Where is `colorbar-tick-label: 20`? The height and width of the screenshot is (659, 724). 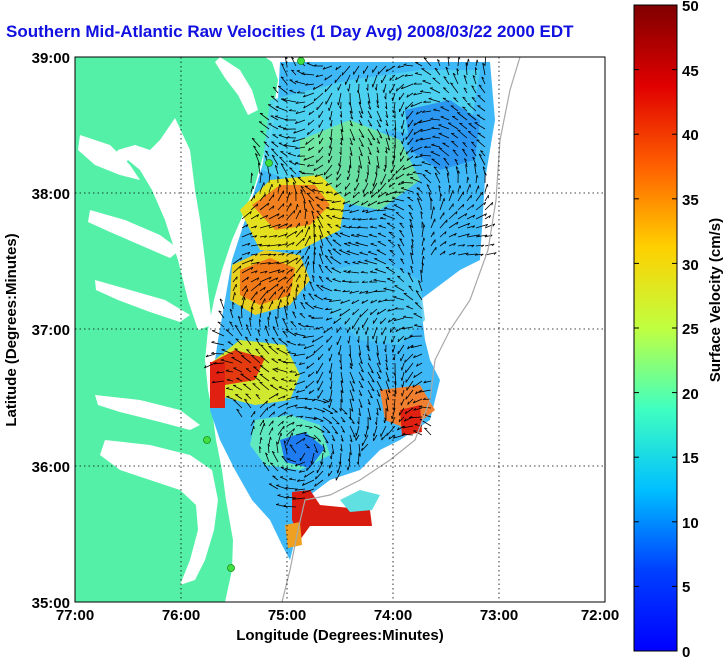
colorbar-tick-label: 20 is located at coordinates (690, 394).